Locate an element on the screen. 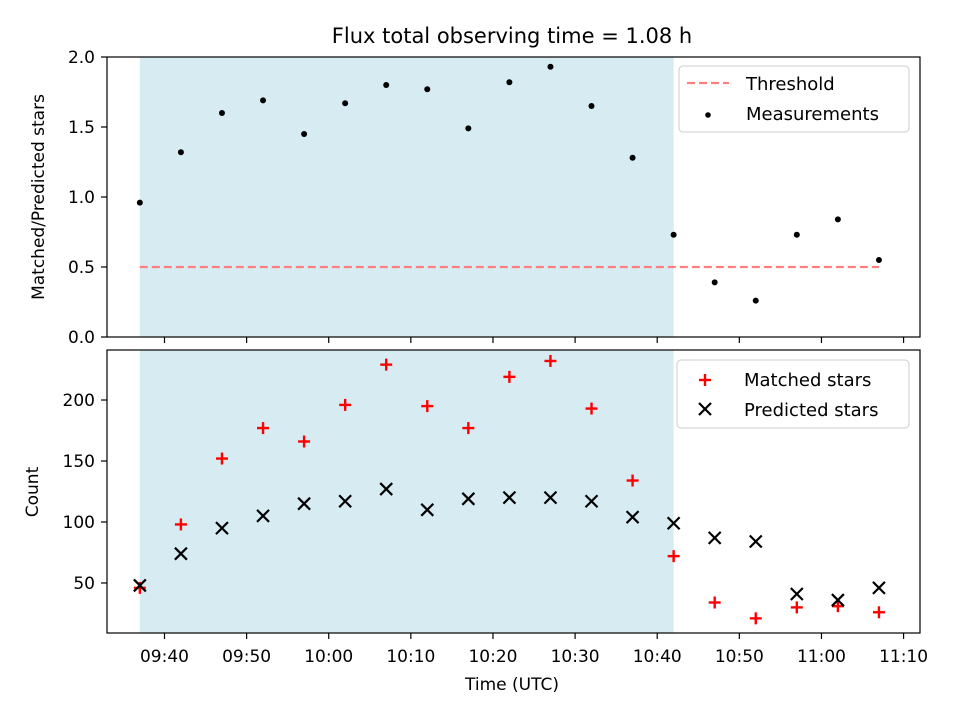 This screenshot has width=960, height=720. top-y-tick-label: 1.0 is located at coordinates (81, 198).